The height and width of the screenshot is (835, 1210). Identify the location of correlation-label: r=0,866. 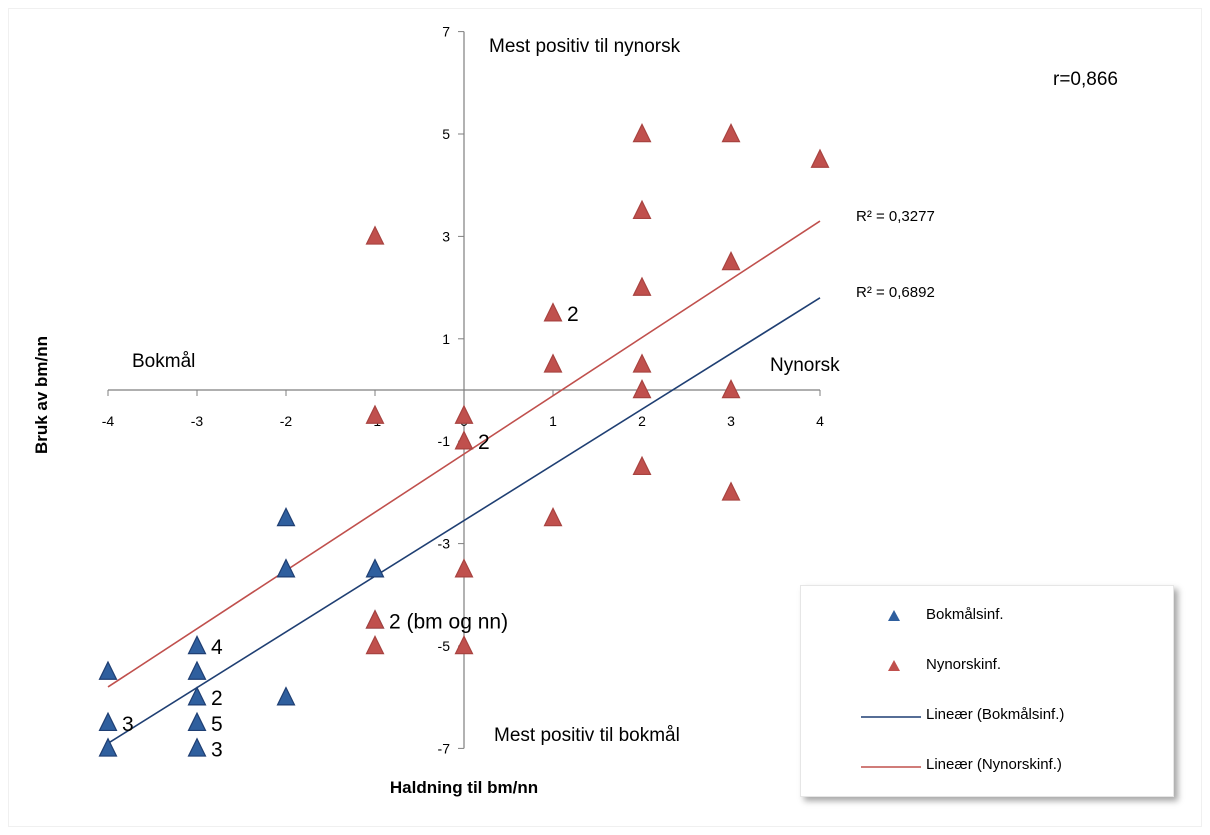
(1085, 79).